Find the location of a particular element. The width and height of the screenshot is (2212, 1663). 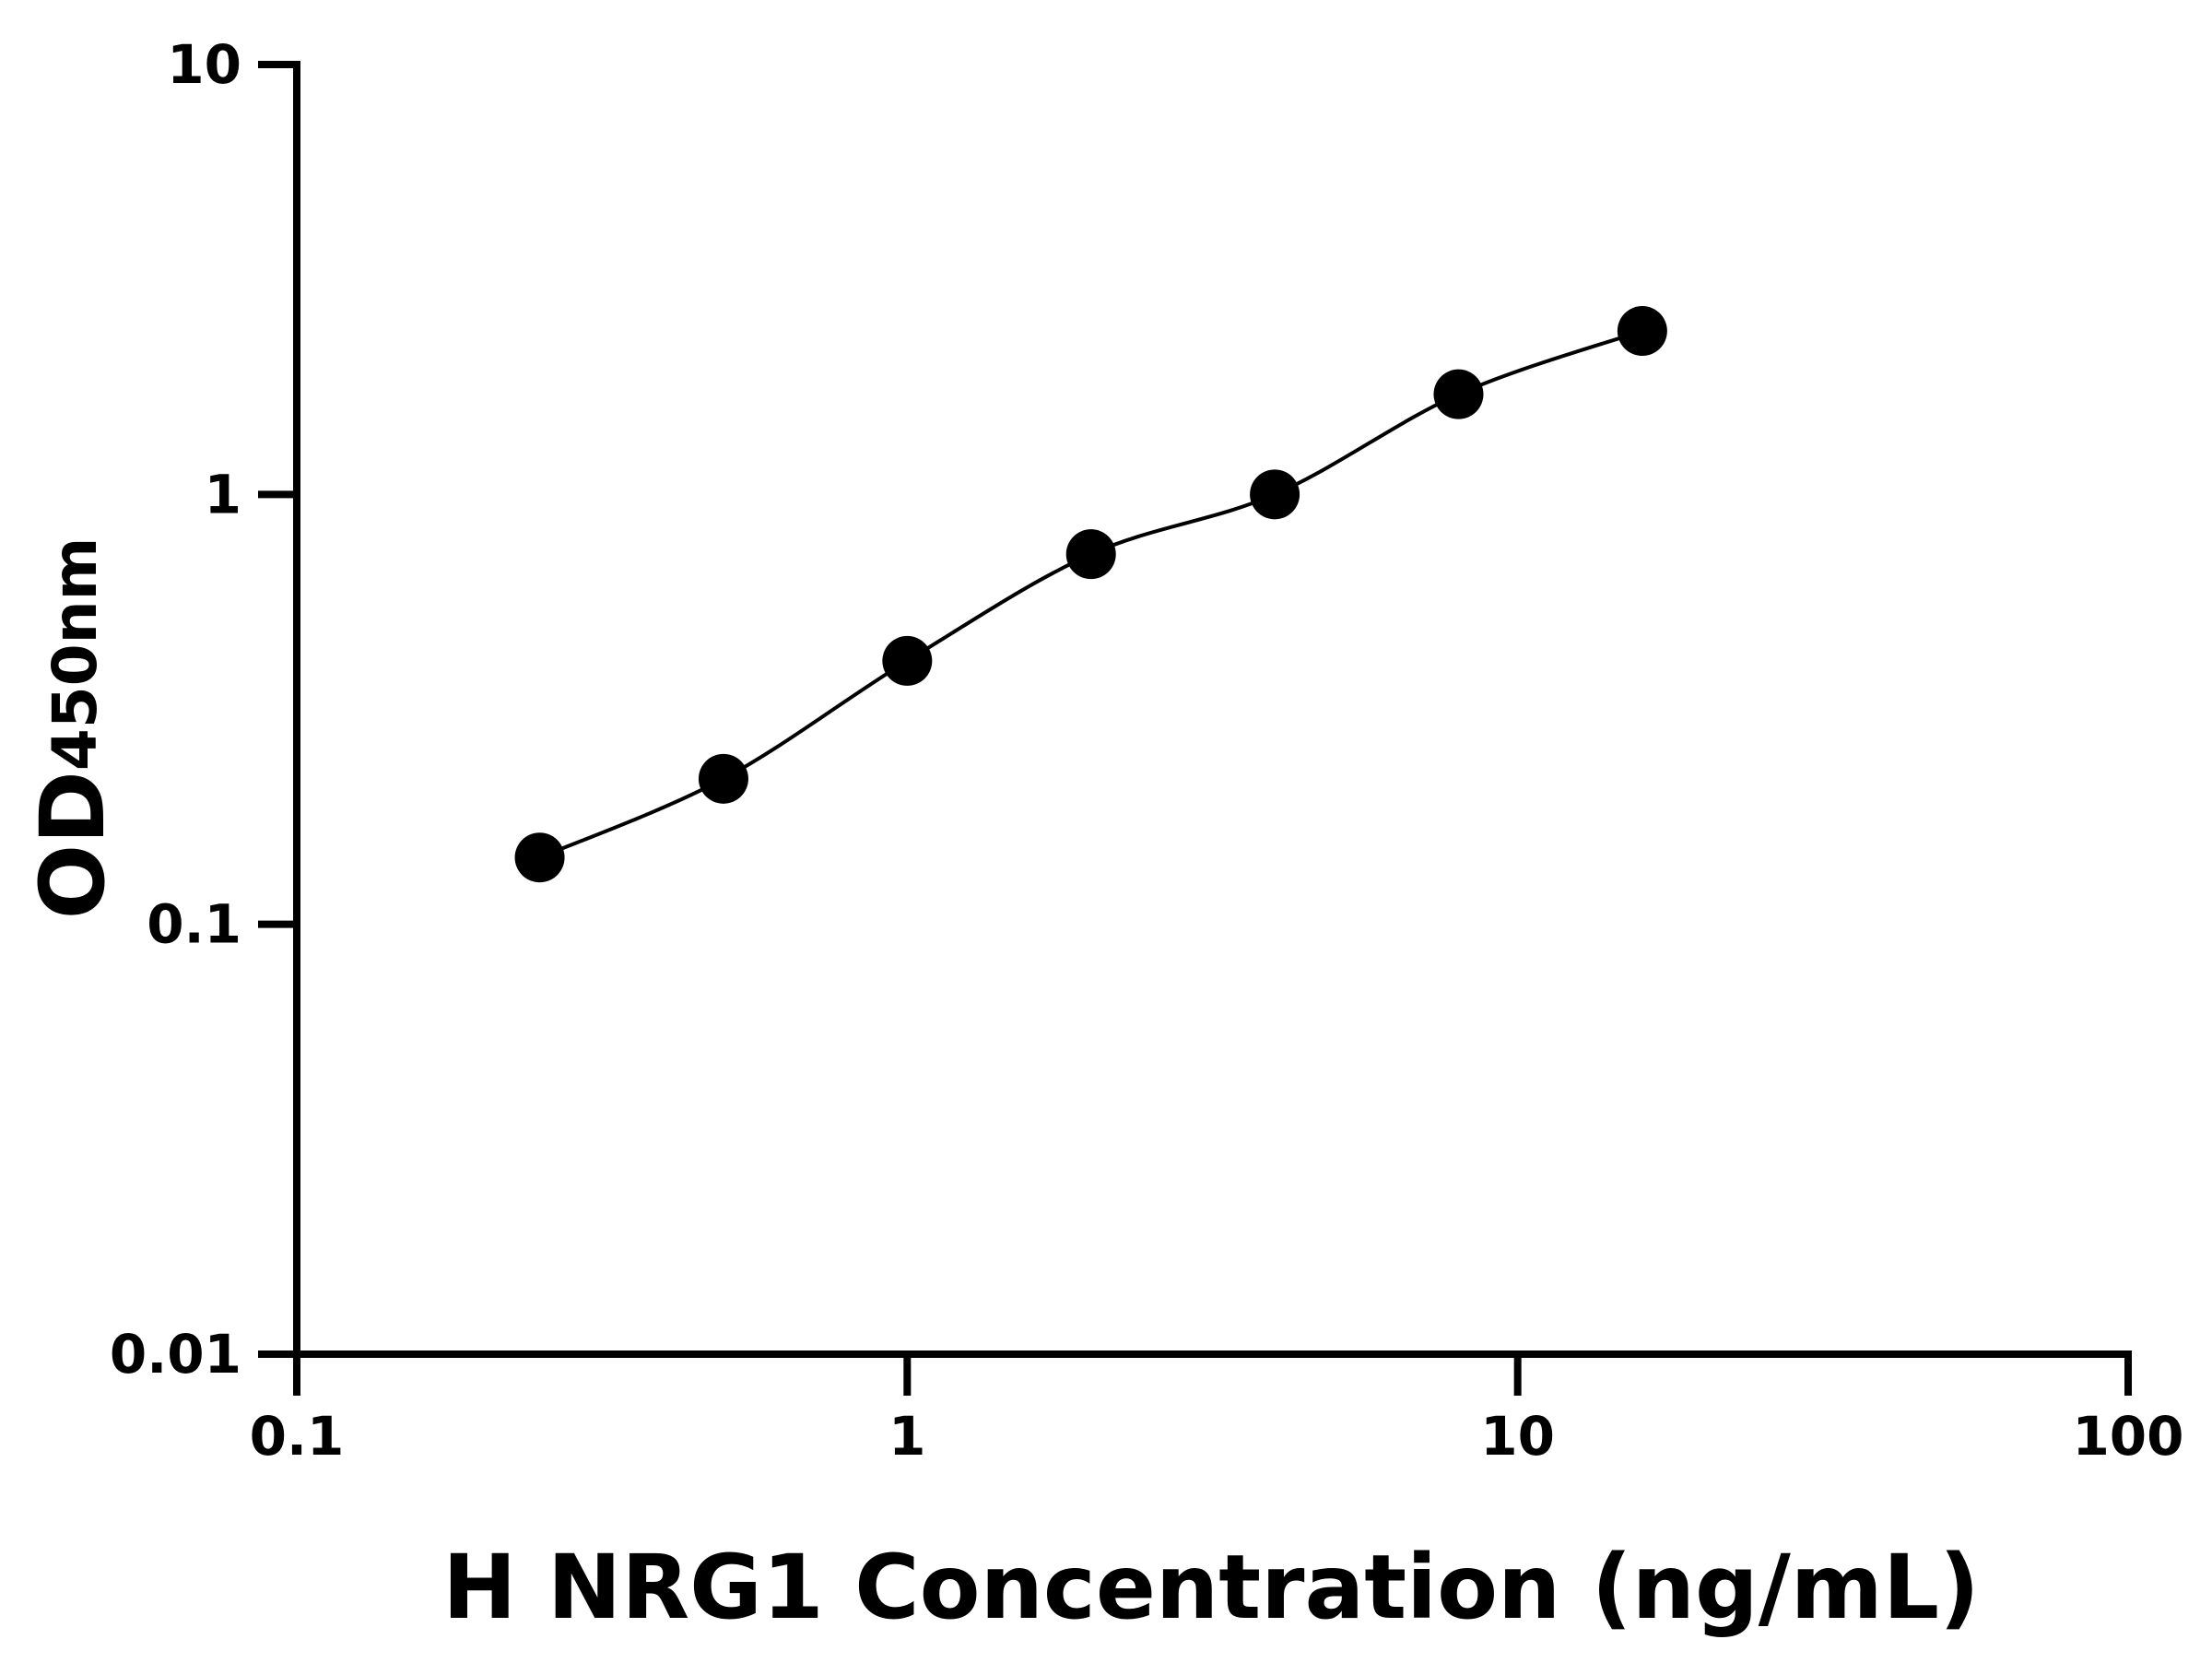

y-axis-label: OD450nm is located at coordinates (72, 728).